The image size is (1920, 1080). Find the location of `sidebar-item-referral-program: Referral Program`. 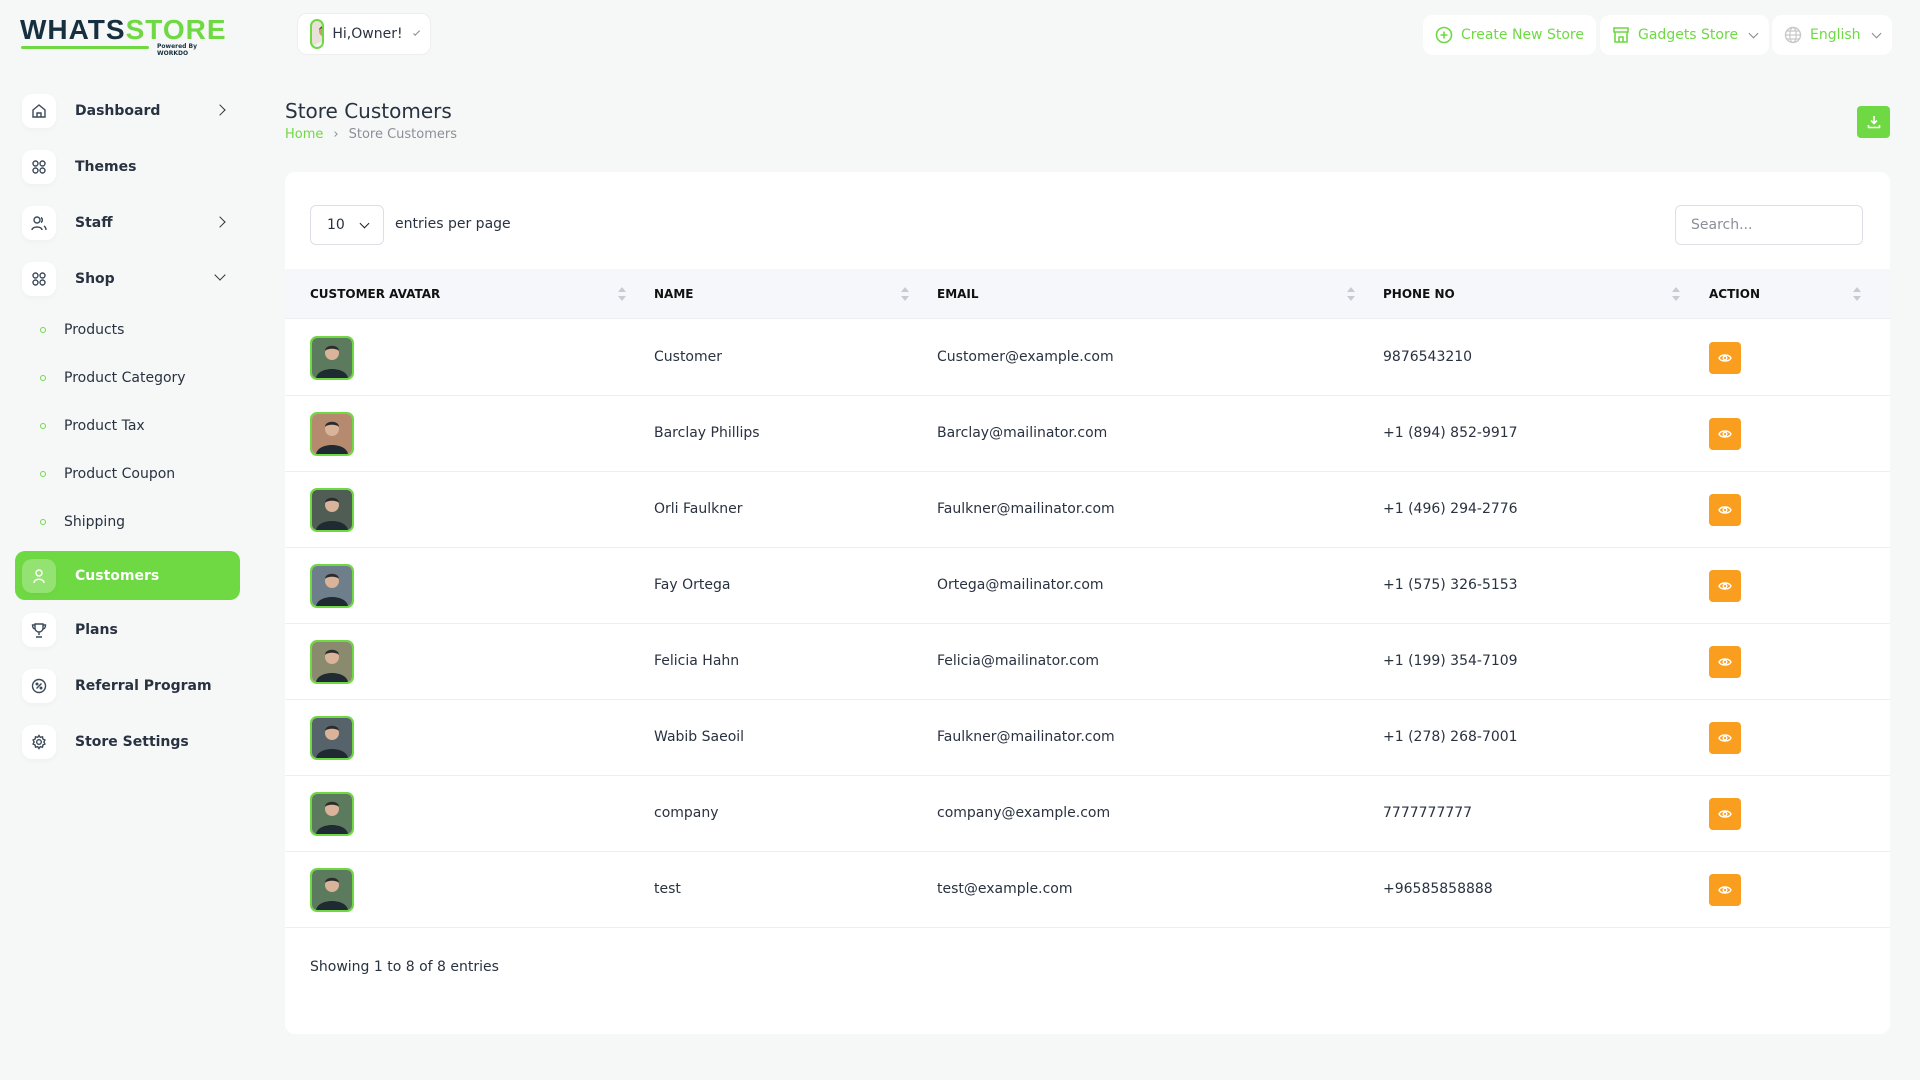

sidebar-item-referral-program: Referral Program is located at coordinates (127, 686).